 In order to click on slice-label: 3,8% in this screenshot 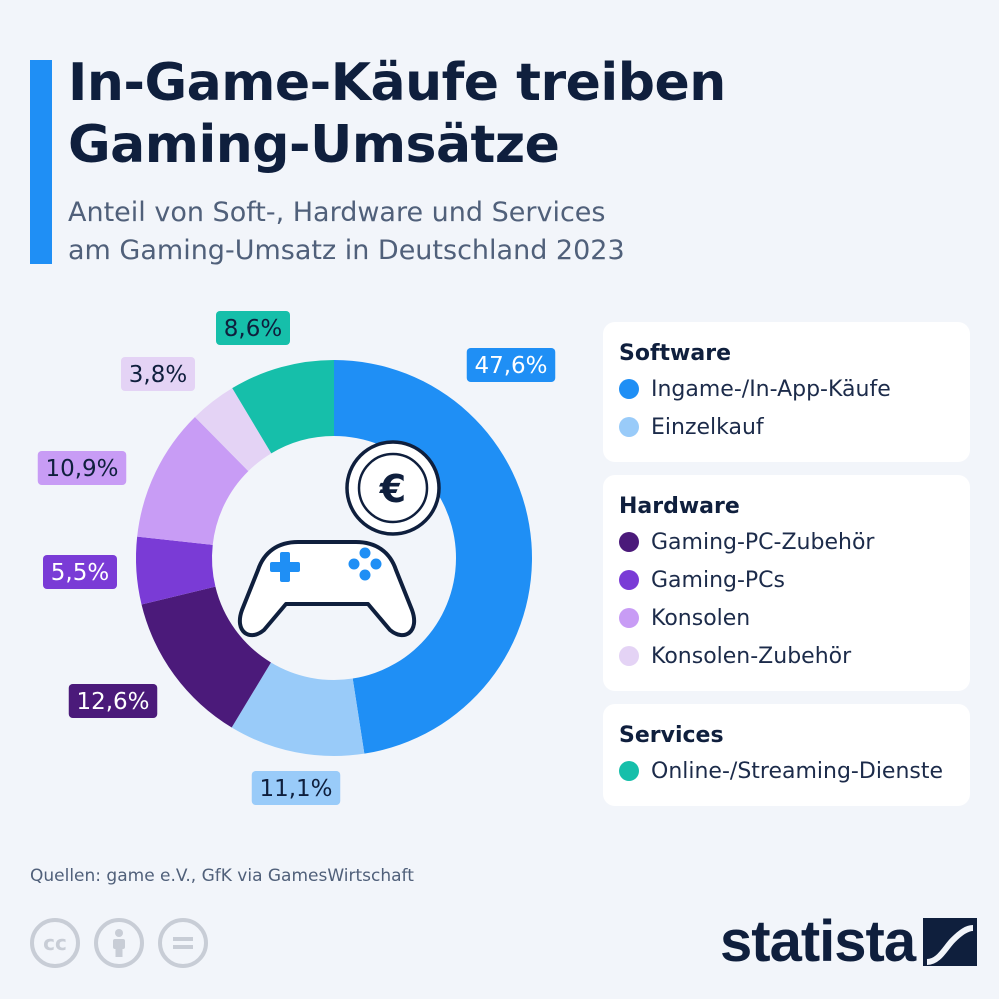, I will do `click(158, 374)`.